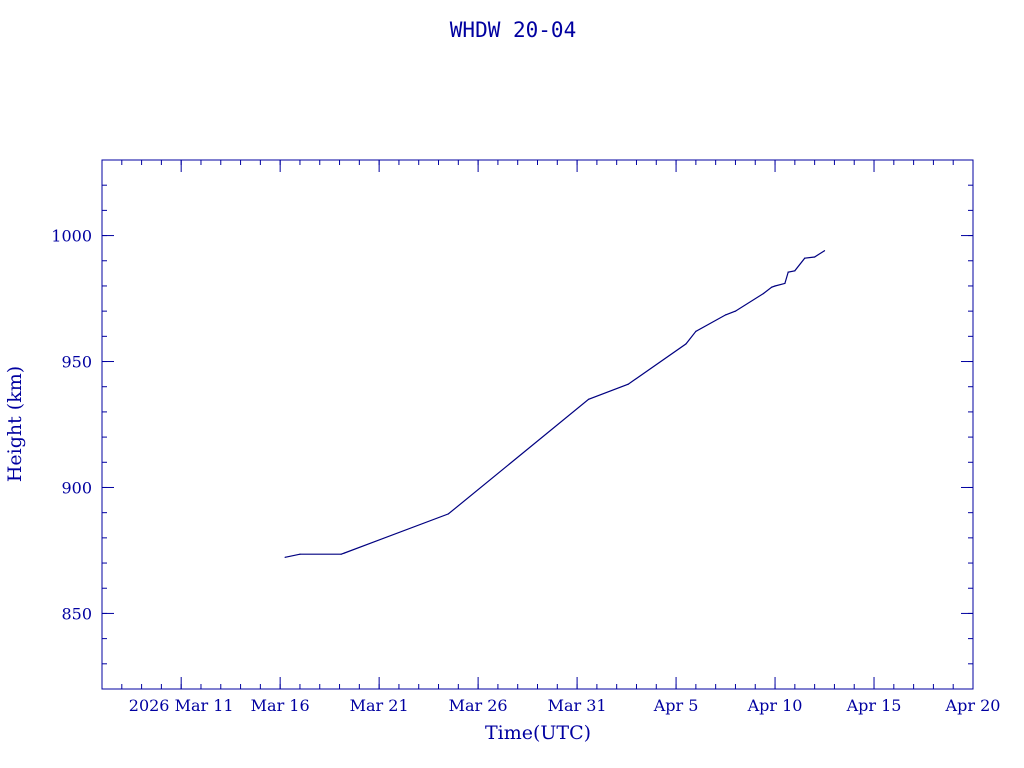 Image resolution: width=1024 pixels, height=768 pixels. Describe the element at coordinates (15, 424) in the screenshot. I see `y-axis-label: Height (km)` at that location.